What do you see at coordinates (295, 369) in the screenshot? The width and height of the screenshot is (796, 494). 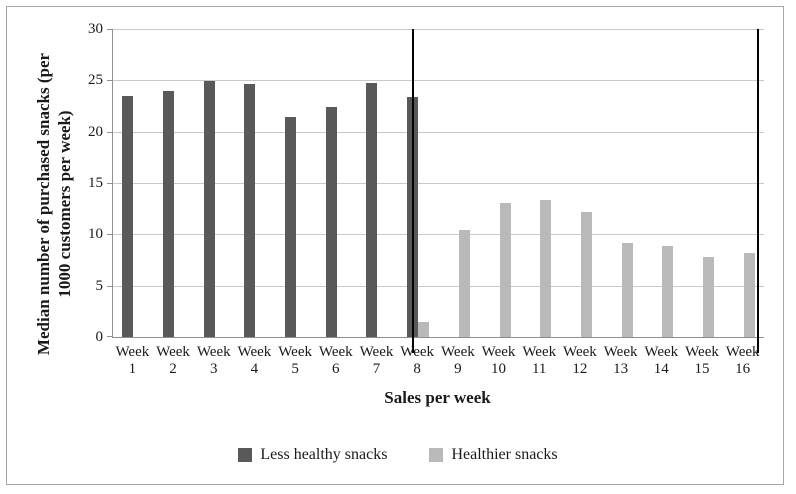 I see `x-tick-label-line-2: 5` at bounding box center [295, 369].